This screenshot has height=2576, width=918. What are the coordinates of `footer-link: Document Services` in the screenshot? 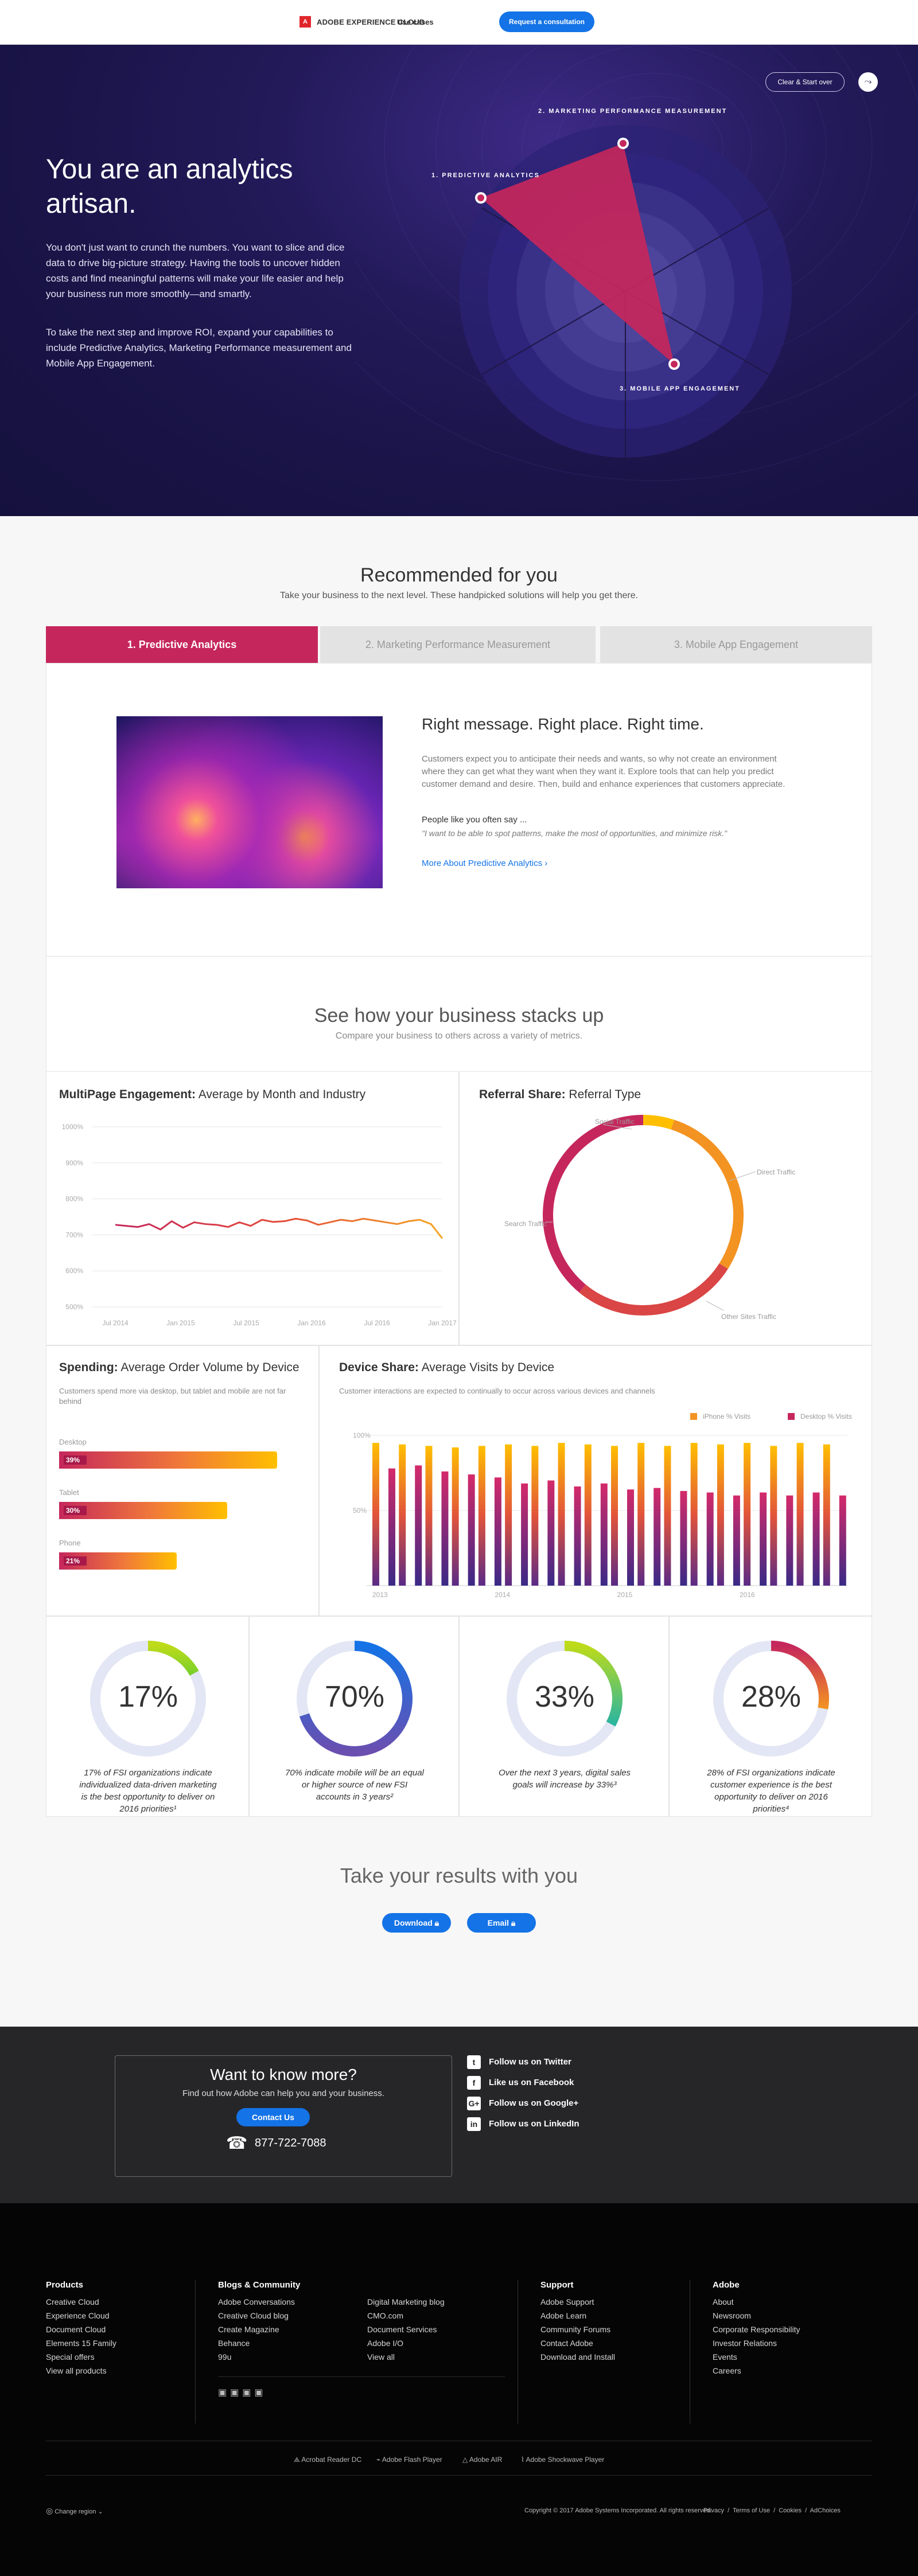 It's located at (402, 2329).